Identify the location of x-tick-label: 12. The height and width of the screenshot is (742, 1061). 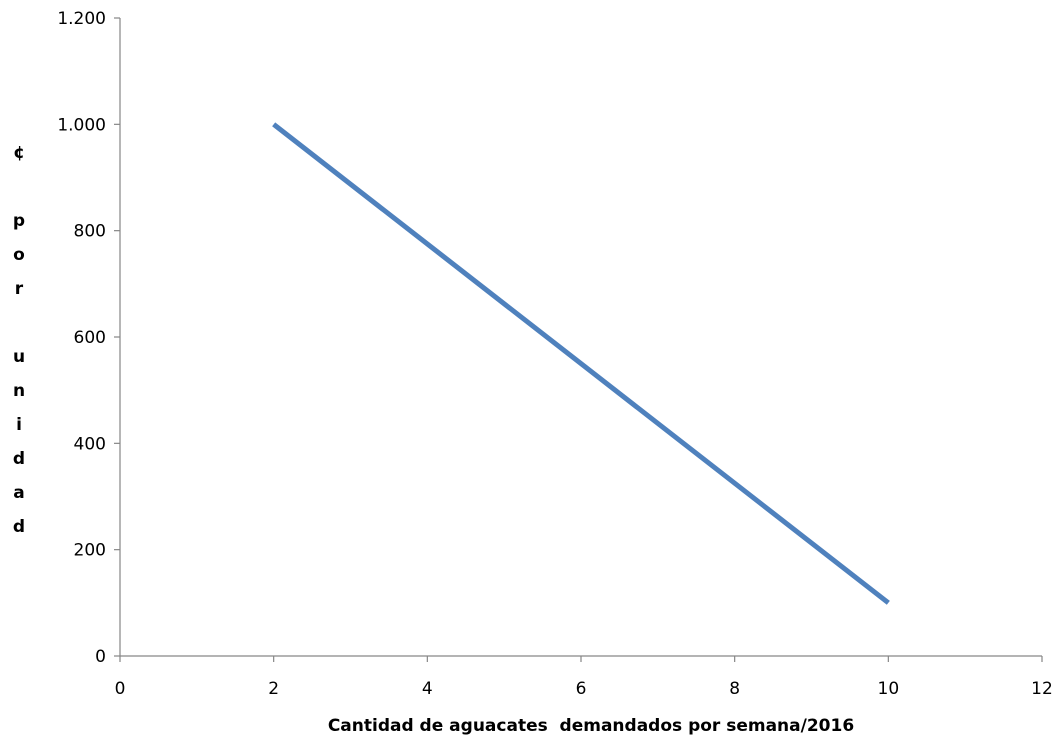
(1042, 689).